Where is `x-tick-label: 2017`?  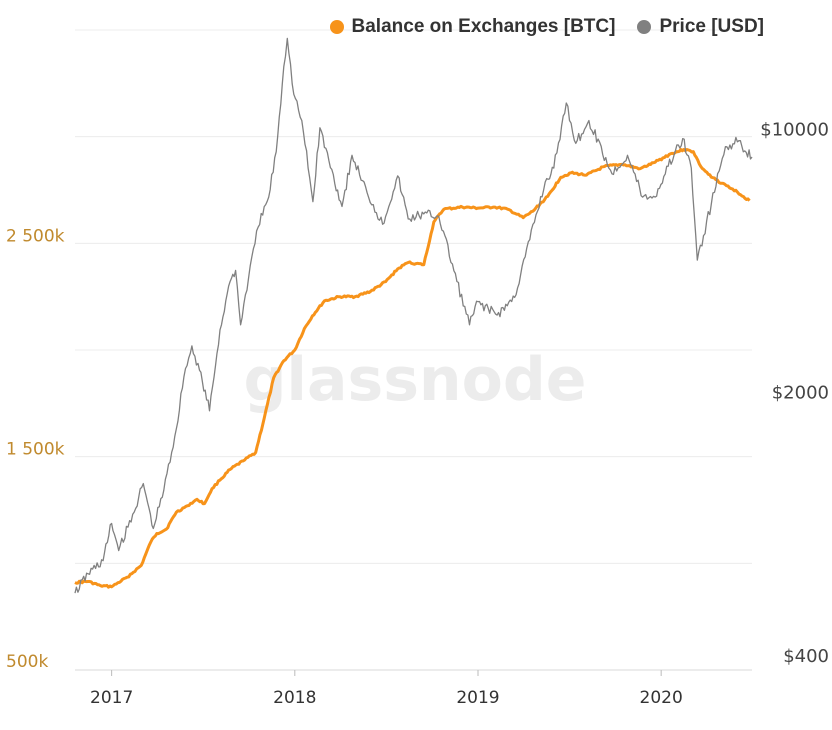 x-tick-label: 2017 is located at coordinates (111, 698).